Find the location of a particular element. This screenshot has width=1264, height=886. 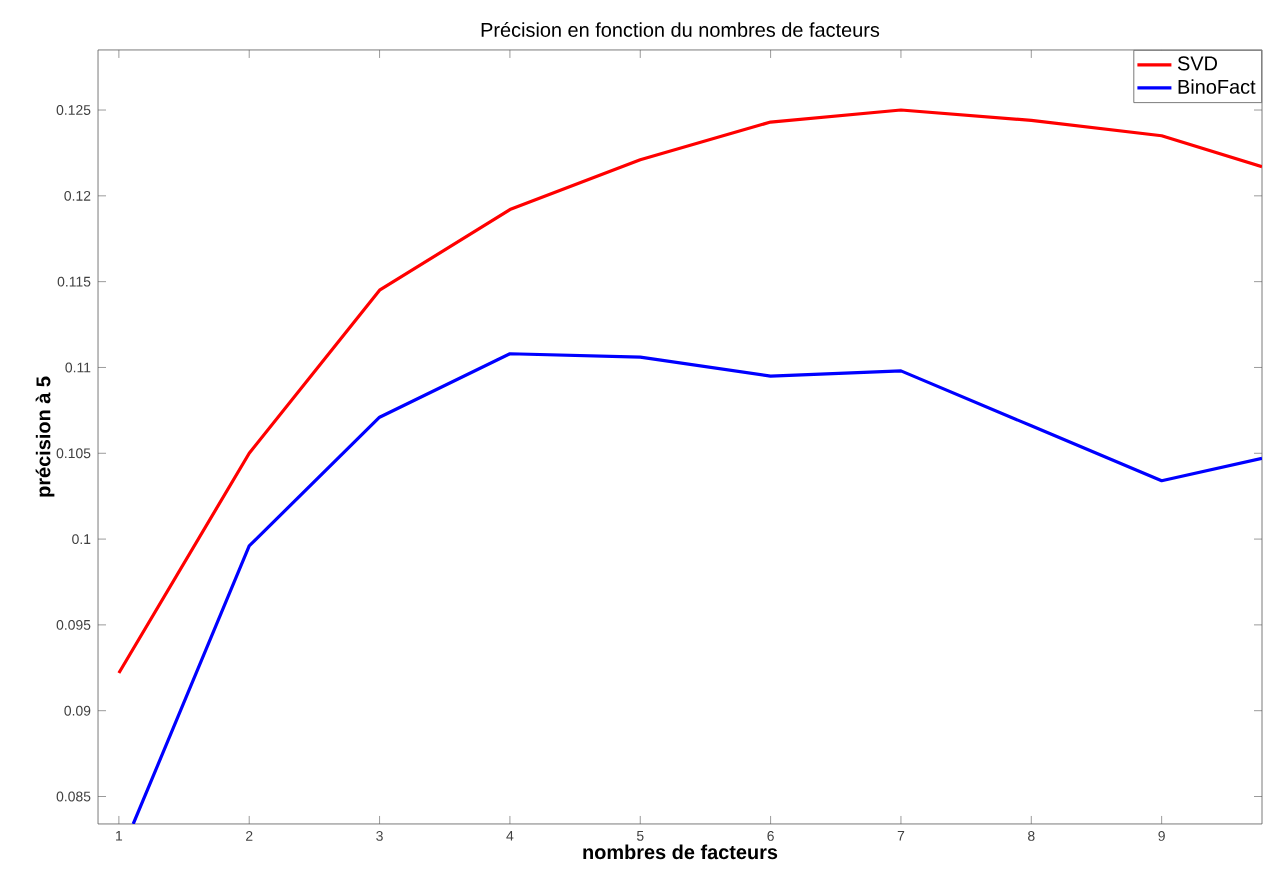

legend-label: SVD is located at coordinates (1197, 63).